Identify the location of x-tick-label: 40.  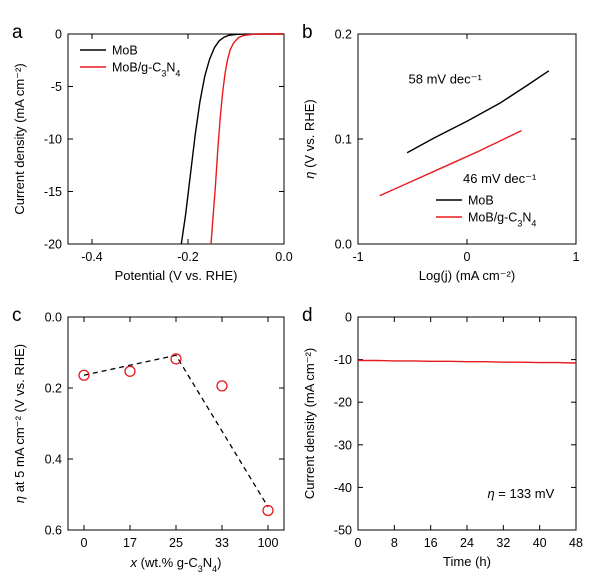
(540, 543).